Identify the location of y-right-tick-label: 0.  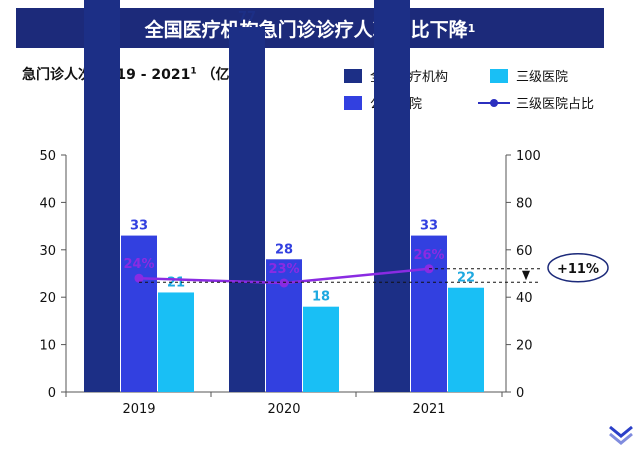
(520, 393).